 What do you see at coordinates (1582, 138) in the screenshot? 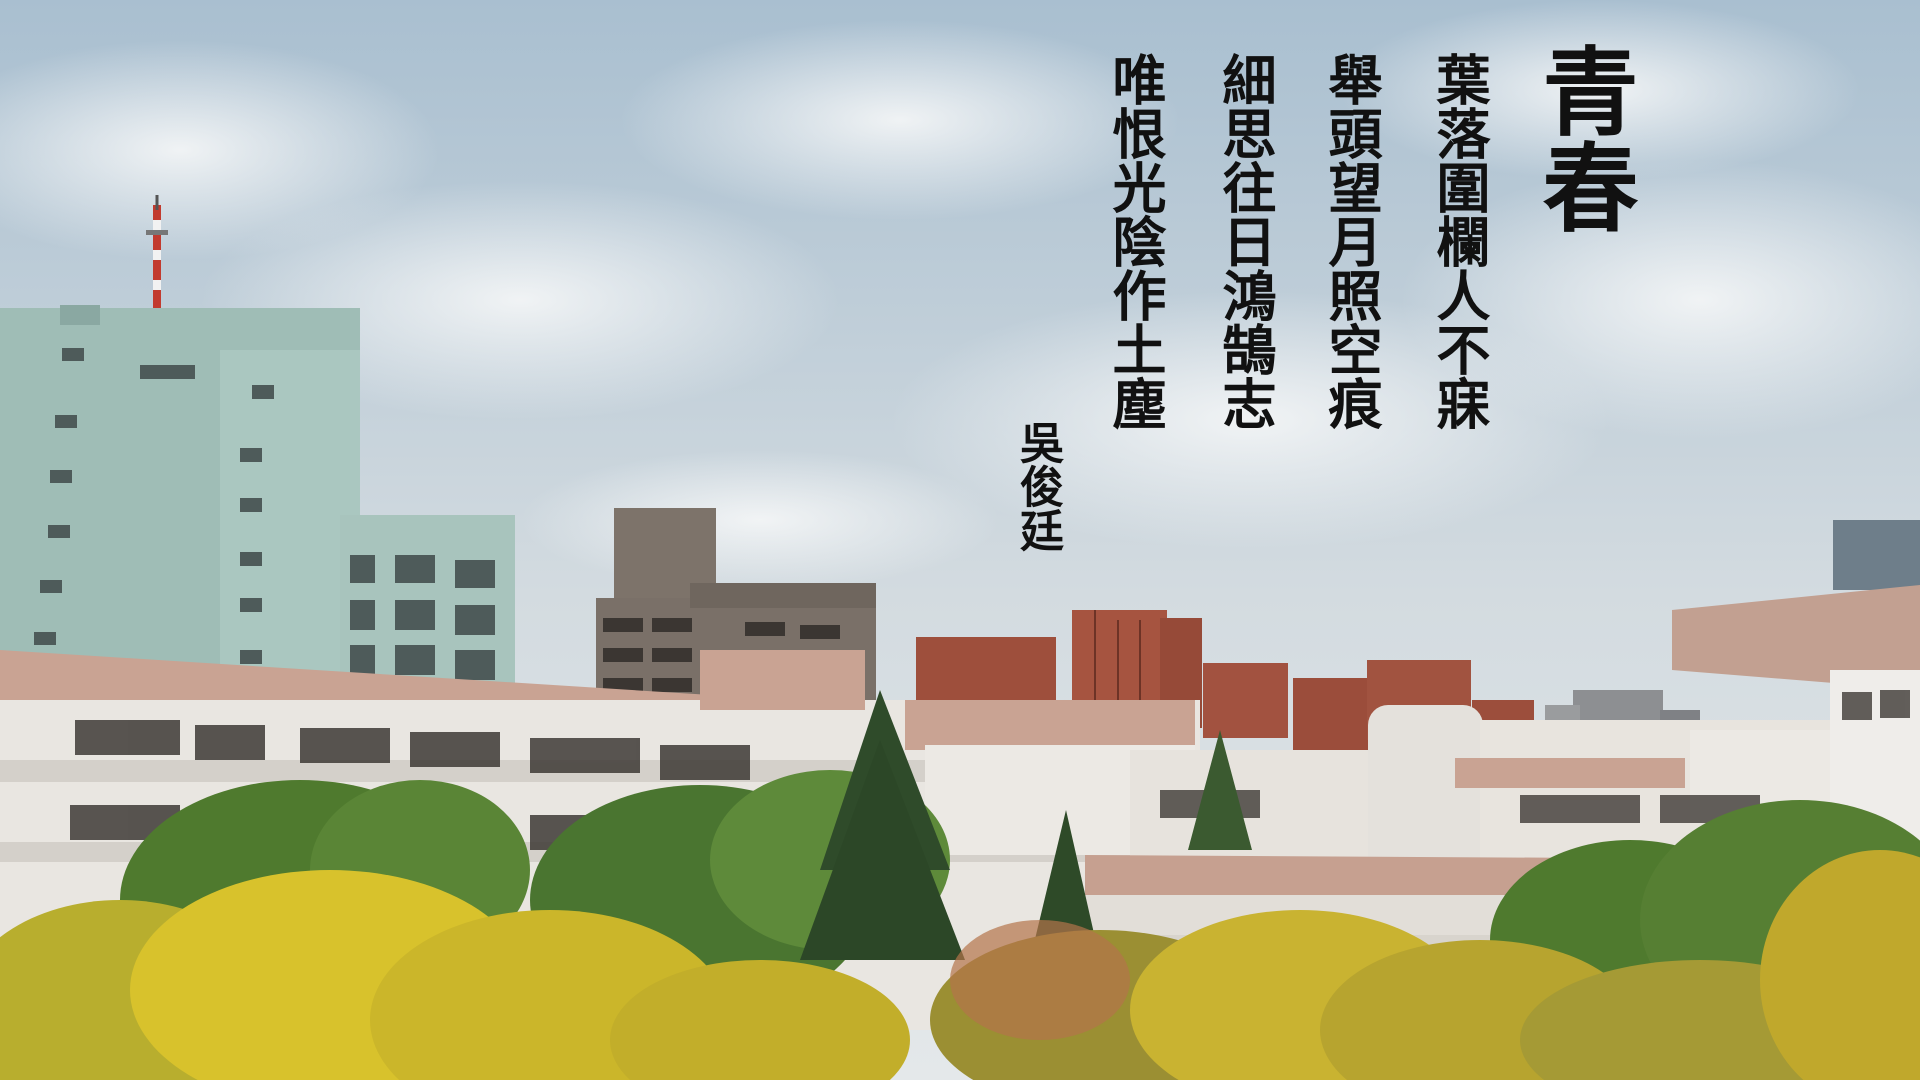
I see `poem-title: 青春` at bounding box center [1582, 138].